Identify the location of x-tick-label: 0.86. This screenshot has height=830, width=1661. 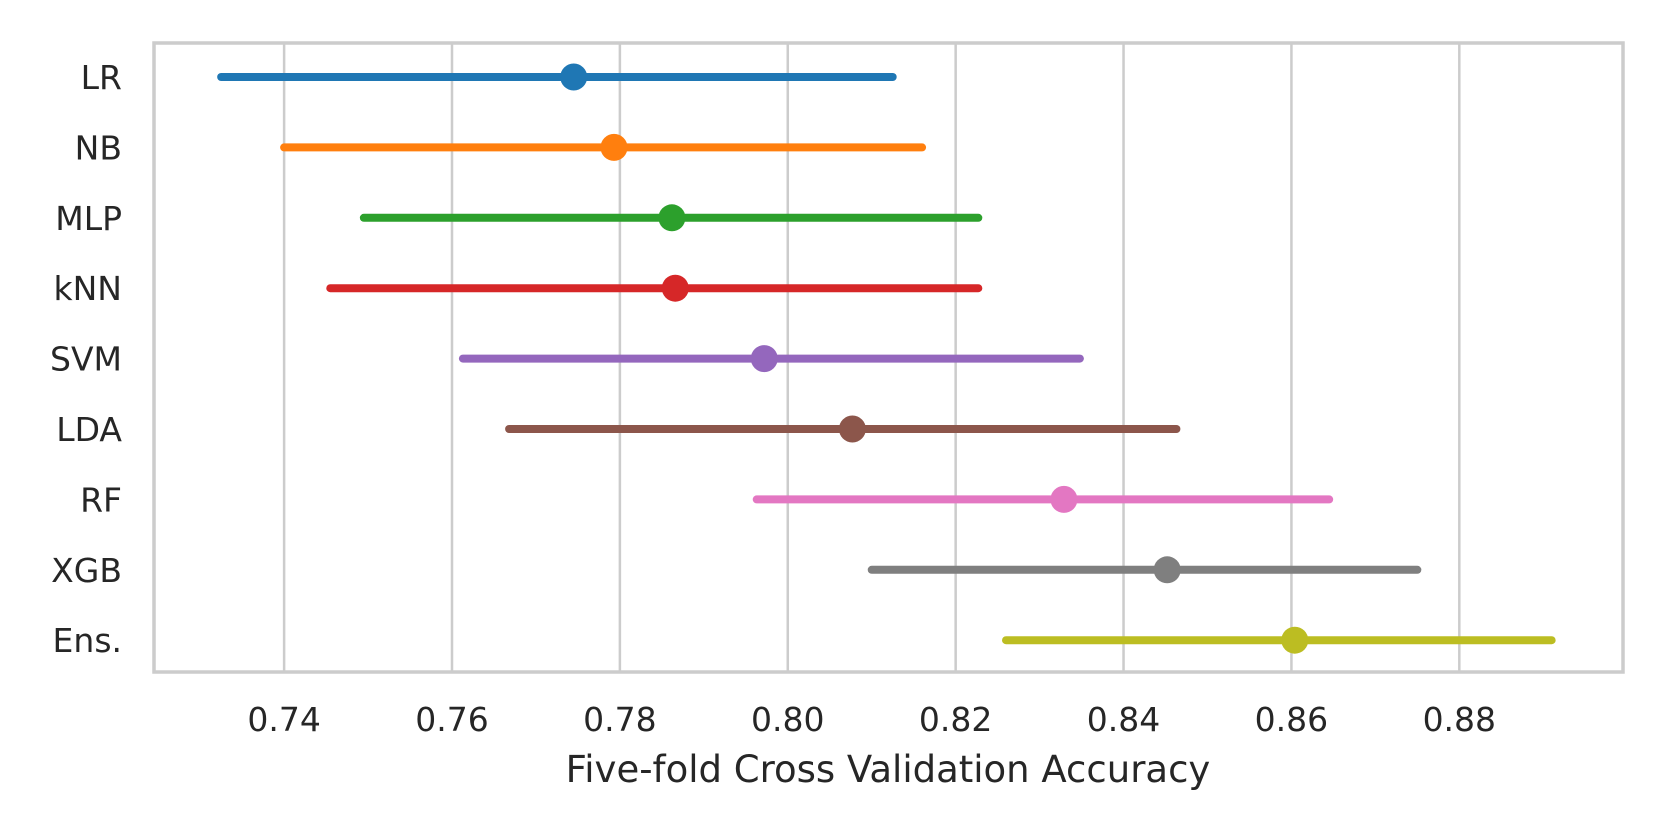
(1291, 719).